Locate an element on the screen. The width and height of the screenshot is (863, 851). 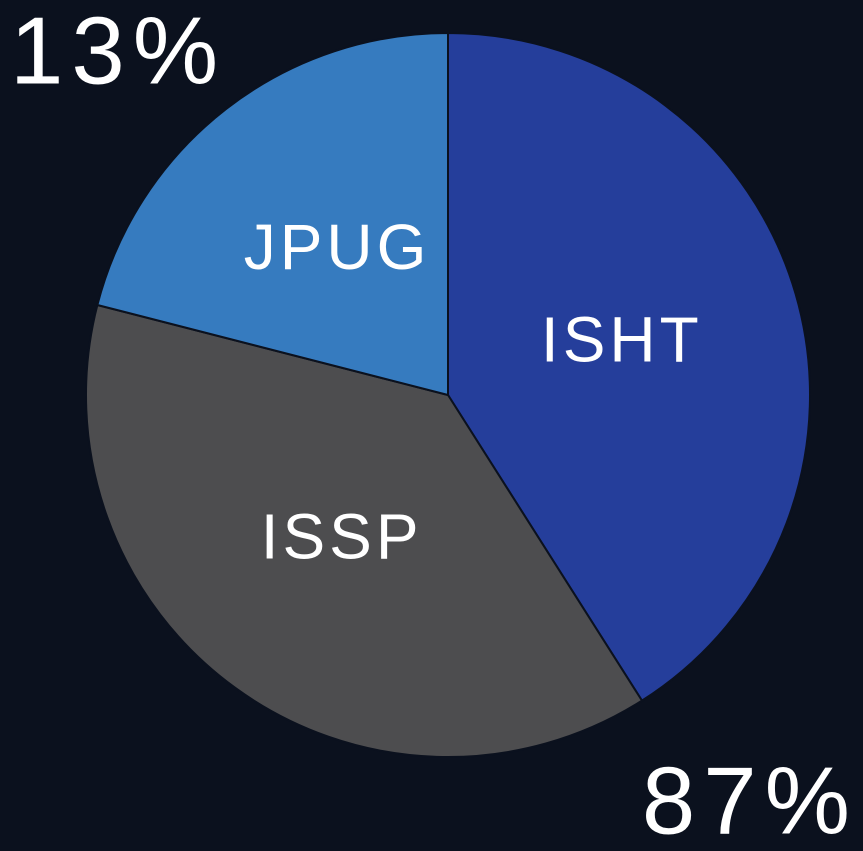
annotation: 87% is located at coordinates (750, 799).